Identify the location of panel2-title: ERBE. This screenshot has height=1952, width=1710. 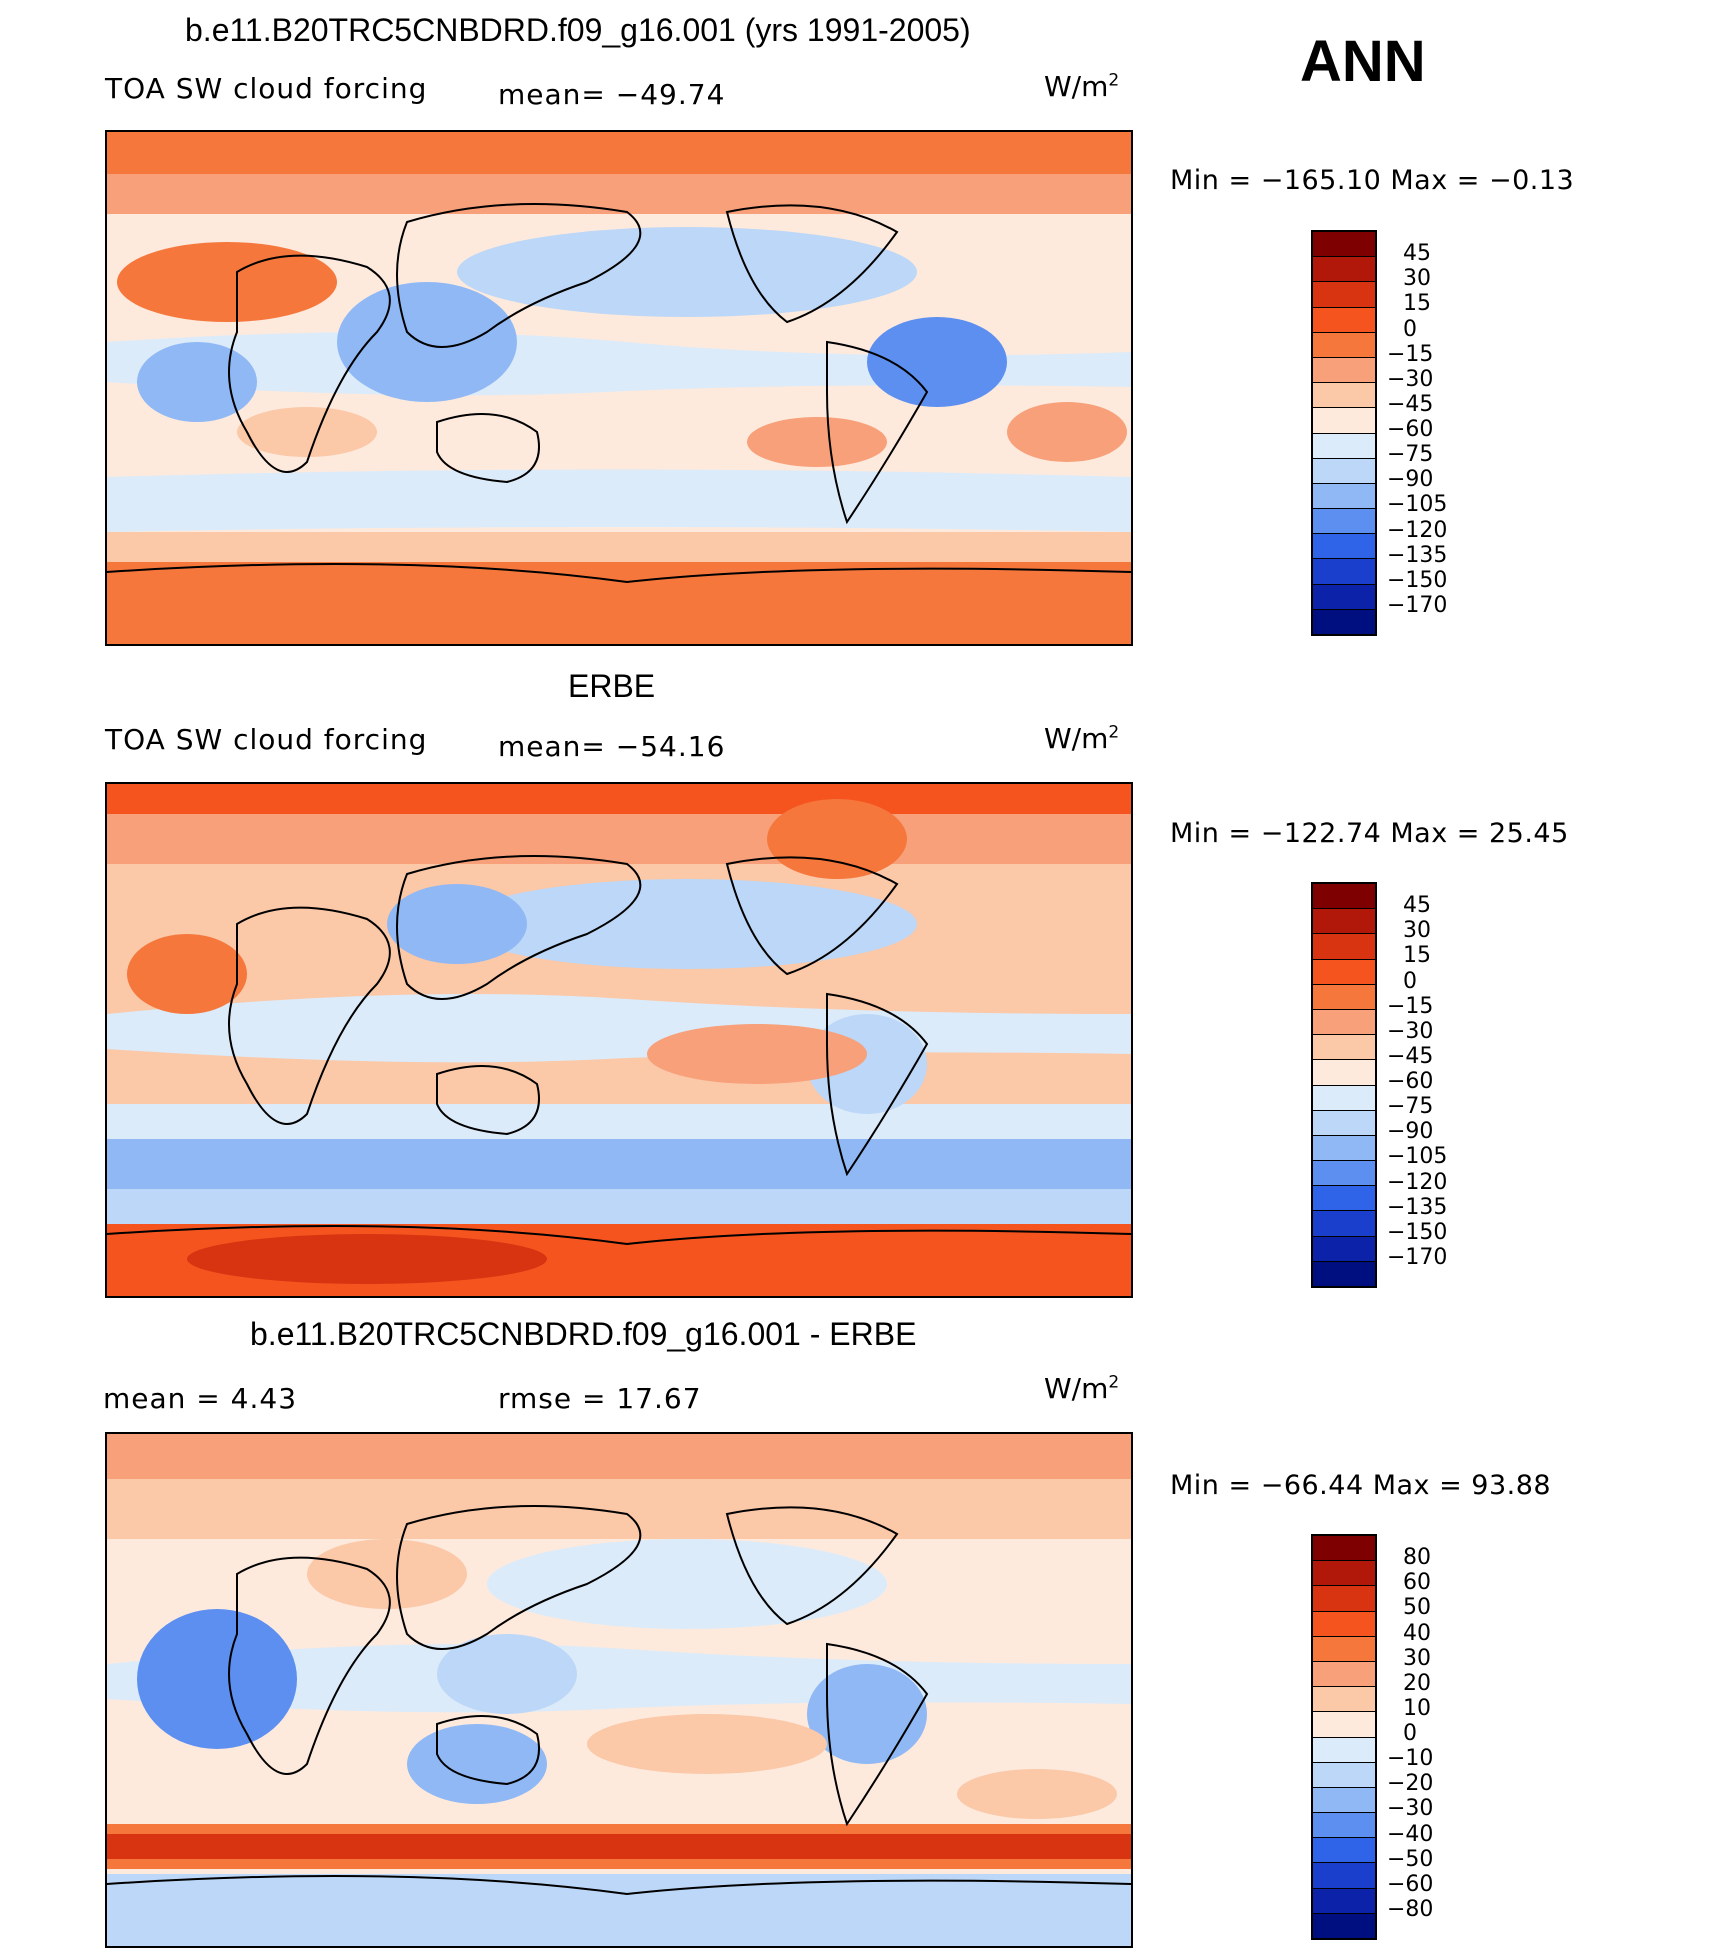
(612, 686).